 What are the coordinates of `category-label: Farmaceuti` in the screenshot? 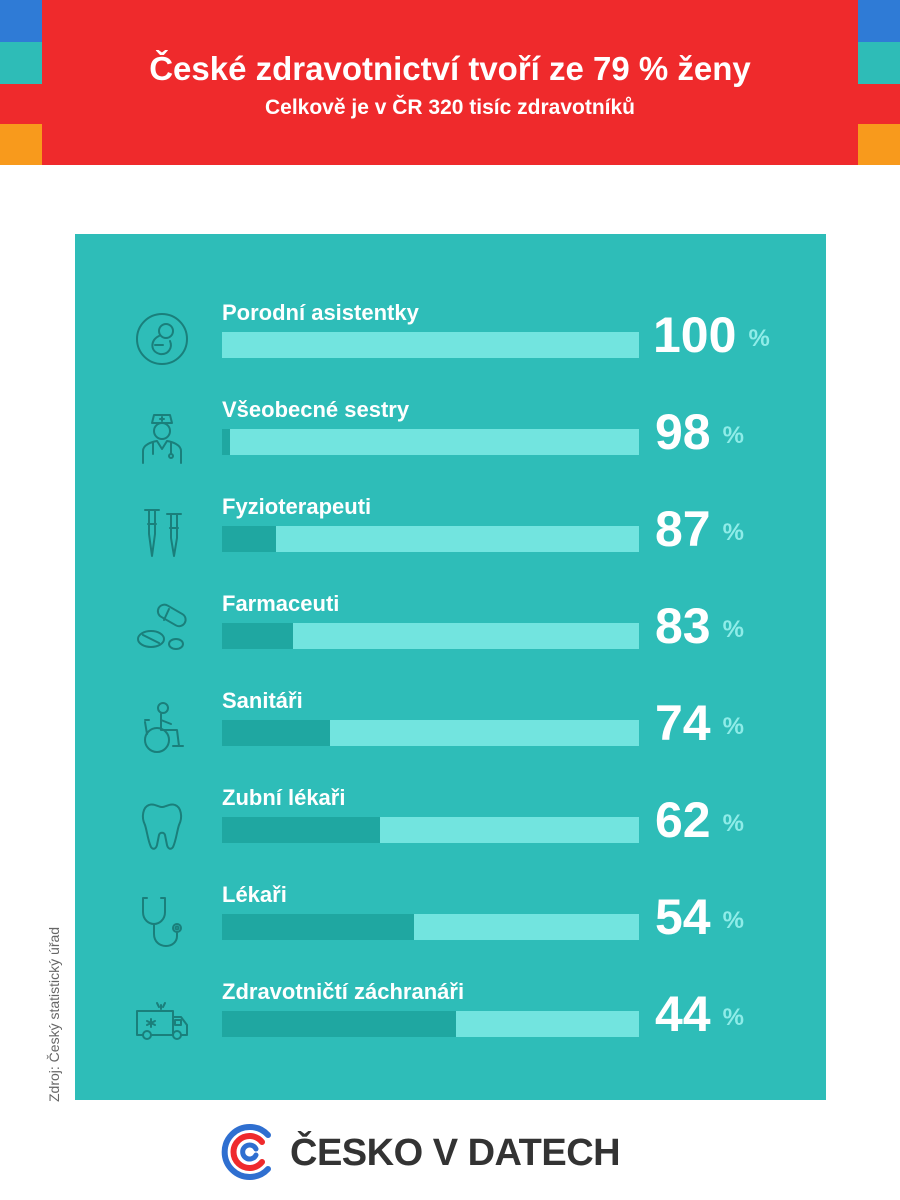 It's located at (280, 604).